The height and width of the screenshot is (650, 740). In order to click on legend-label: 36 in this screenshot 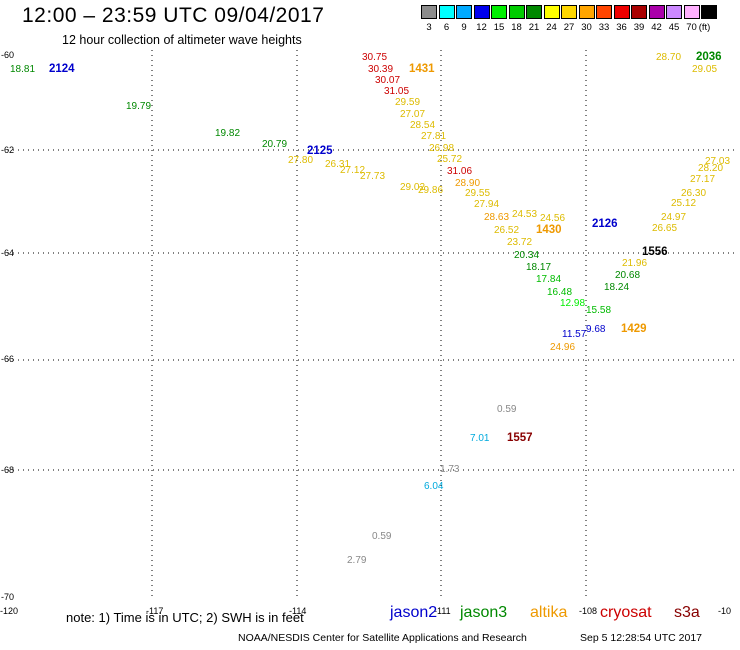, I will do `click(621, 27)`.